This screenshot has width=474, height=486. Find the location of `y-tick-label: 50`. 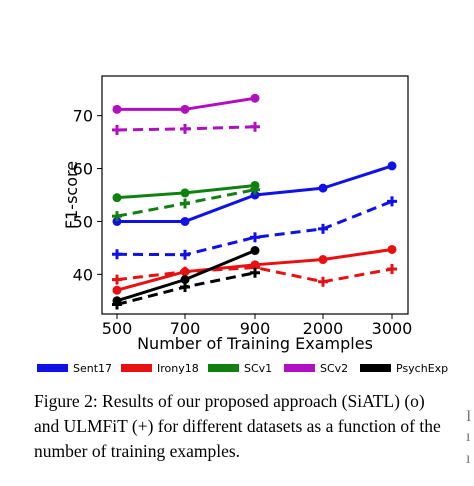

y-tick-label: 50 is located at coordinates (83, 221).